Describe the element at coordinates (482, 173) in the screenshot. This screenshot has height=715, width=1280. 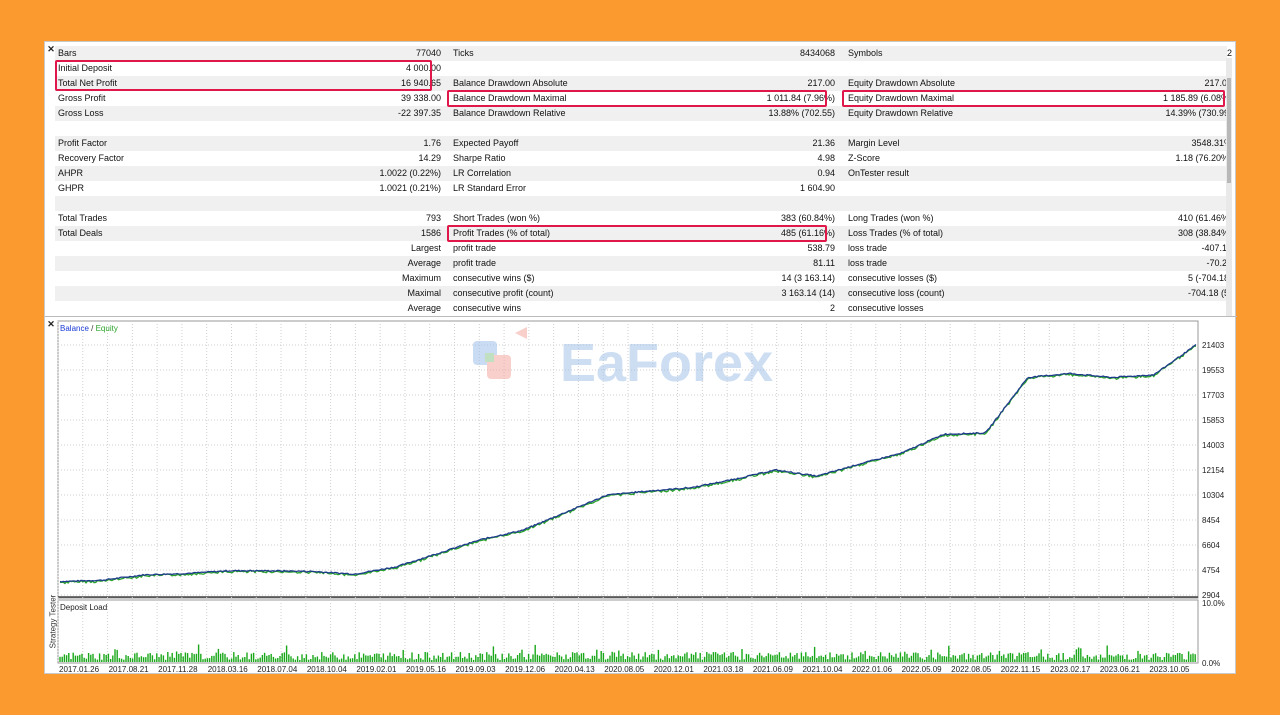
I see `metric-label: LR Correlation` at that location.